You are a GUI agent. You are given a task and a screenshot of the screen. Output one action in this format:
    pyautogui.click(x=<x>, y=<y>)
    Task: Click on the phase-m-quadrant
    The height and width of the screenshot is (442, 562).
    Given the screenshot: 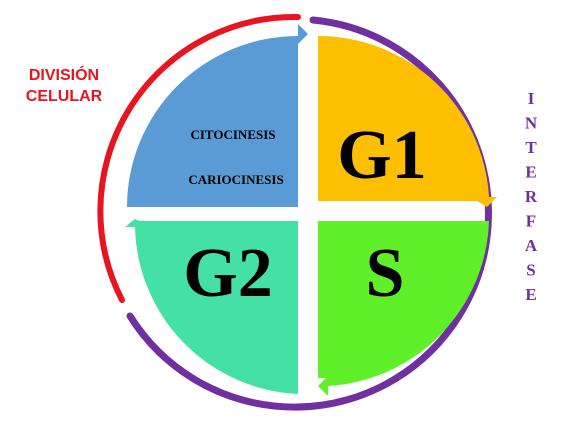 What is the action you would take?
    pyautogui.click(x=217, y=115)
    